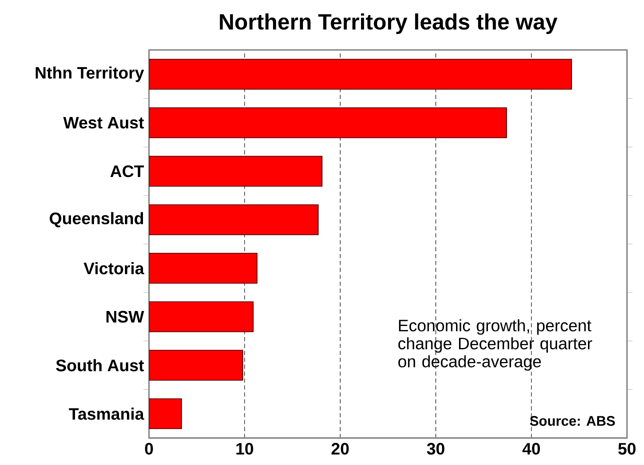 Image resolution: width=644 pixels, height=465 pixels. What do you see at coordinates (100, 365) in the screenshot?
I see `y-tick-label: South Aust` at bounding box center [100, 365].